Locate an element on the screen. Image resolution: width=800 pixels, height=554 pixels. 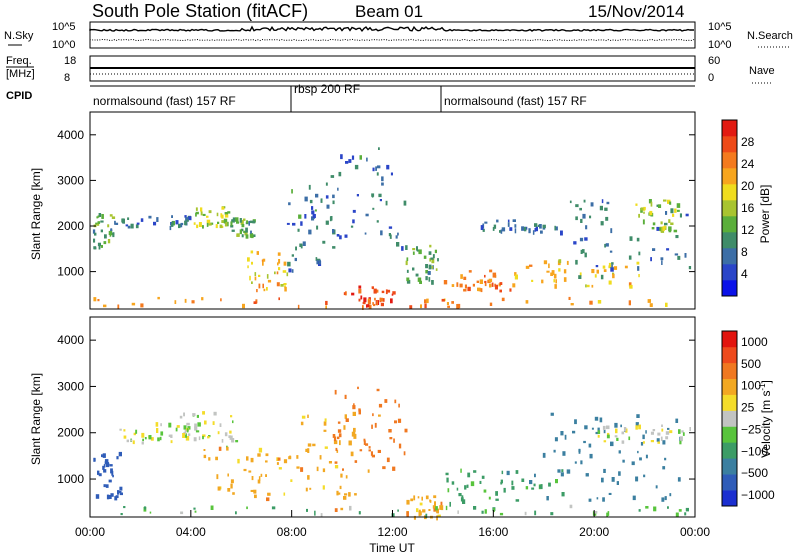
nsky-left-tick-bottom: 10^0 is located at coordinates (64, 45).